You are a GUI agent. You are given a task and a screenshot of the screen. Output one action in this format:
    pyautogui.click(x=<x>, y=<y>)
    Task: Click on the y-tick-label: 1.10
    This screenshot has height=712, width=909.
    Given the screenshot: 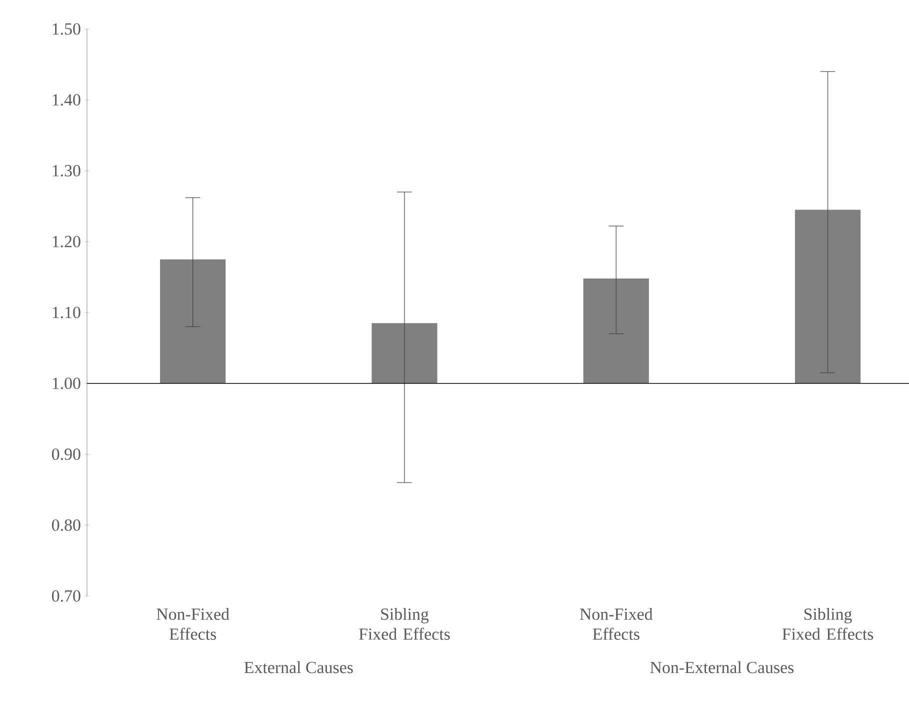 What is the action you would take?
    pyautogui.click(x=66, y=312)
    